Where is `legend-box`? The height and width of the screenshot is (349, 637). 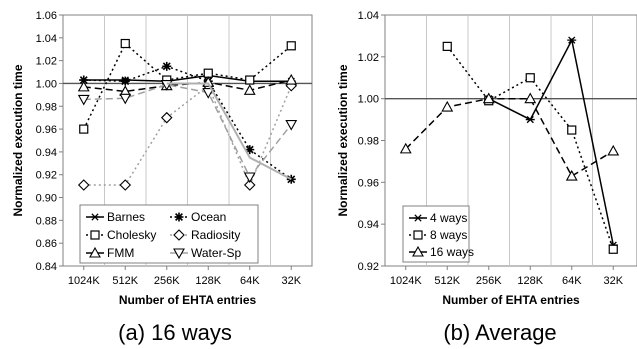 legend-box is located at coordinates (169, 234).